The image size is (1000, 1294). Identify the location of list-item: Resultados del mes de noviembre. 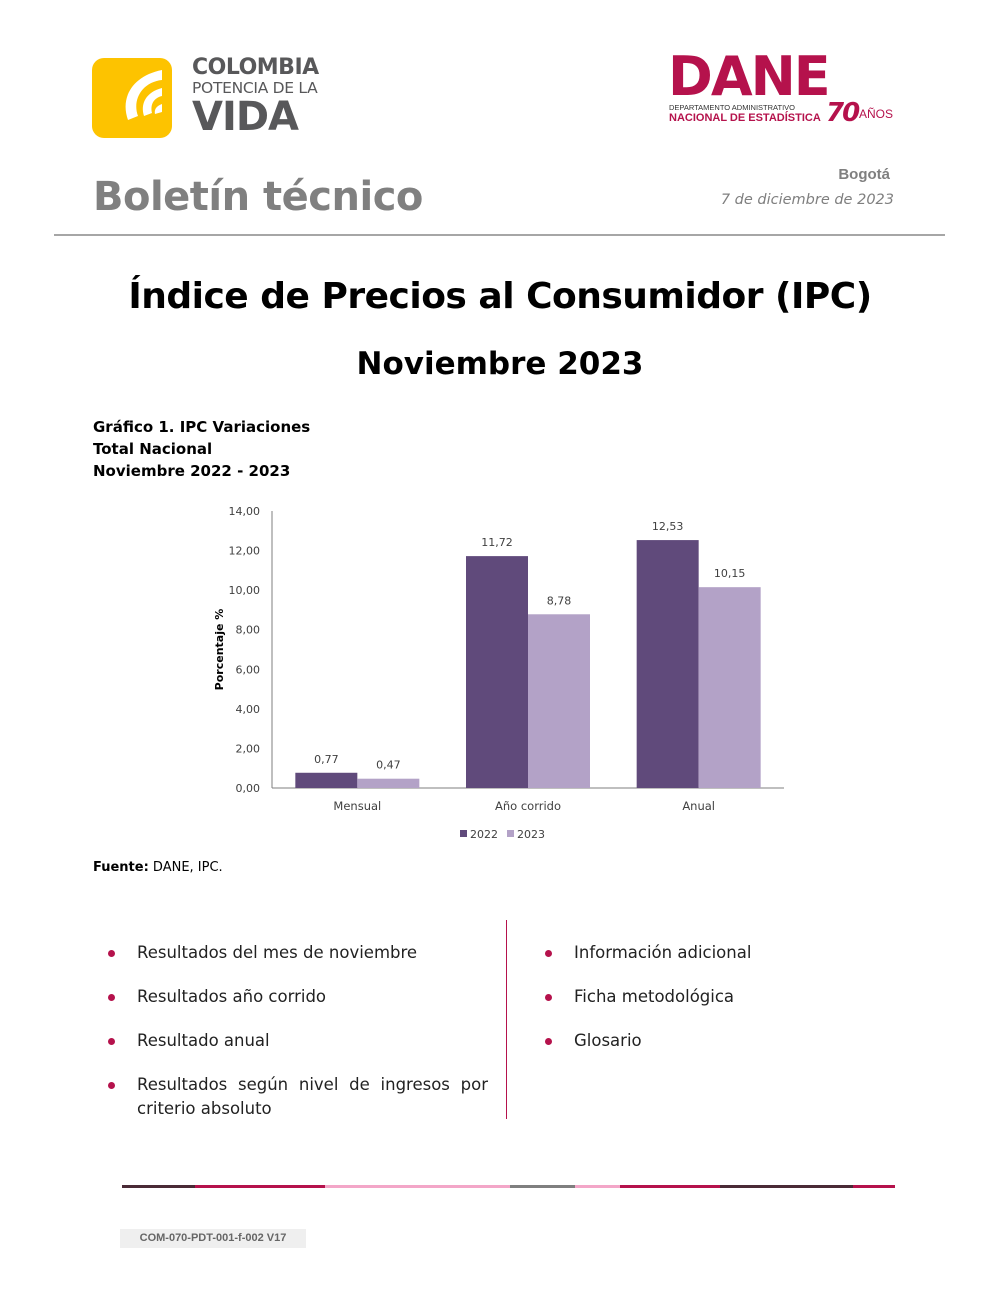
(290, 953).